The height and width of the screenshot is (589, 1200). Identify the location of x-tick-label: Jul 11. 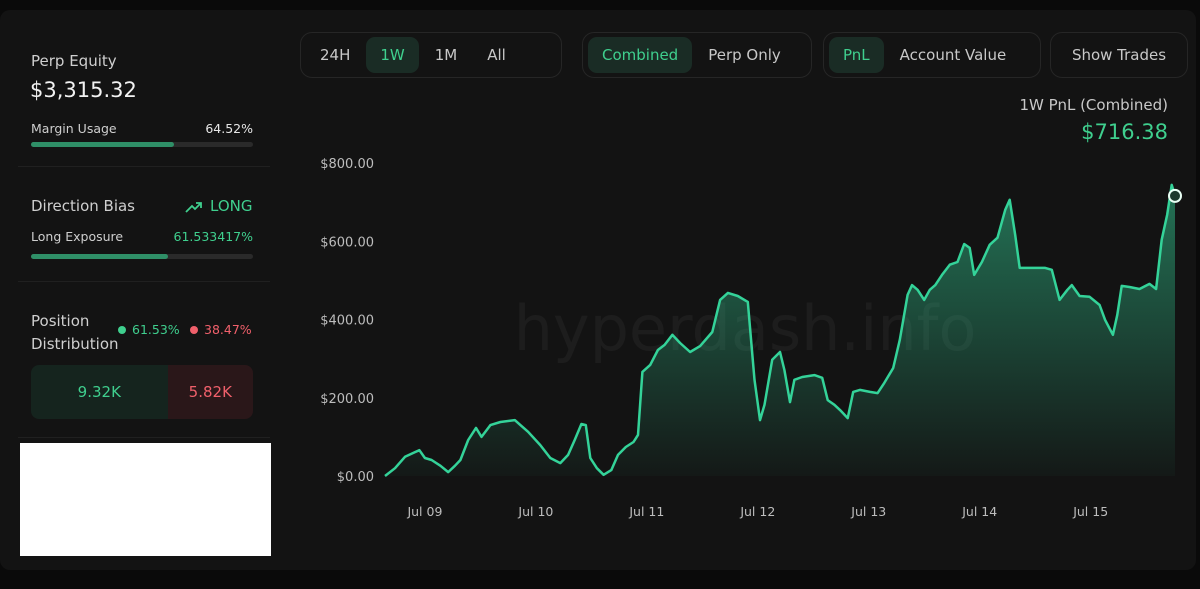
(646, 511).